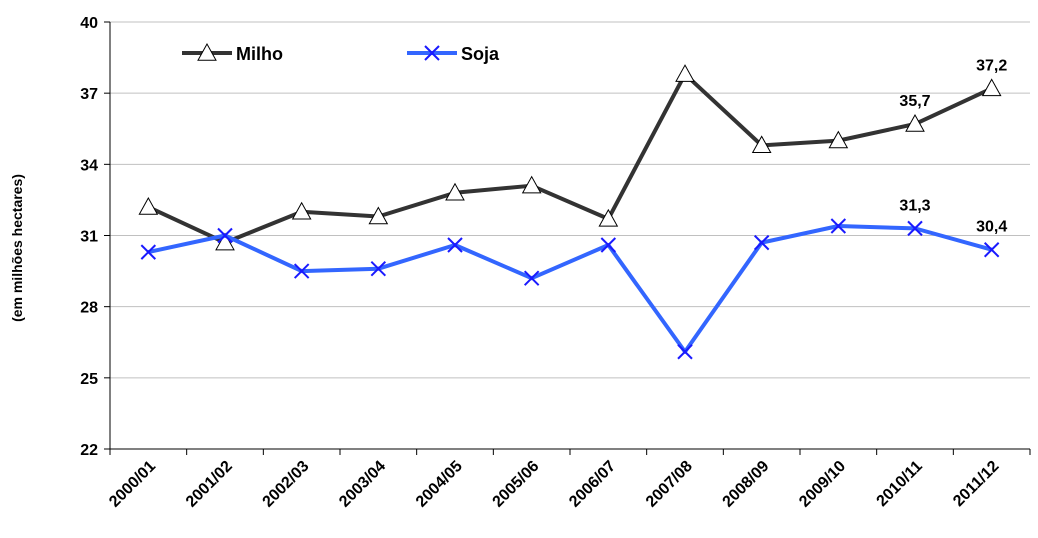 This screenshot has width=1038, height=538. Describe the element at coordinates (914, 205) in the screenshot. I see `data-label: 31,3` at that location.